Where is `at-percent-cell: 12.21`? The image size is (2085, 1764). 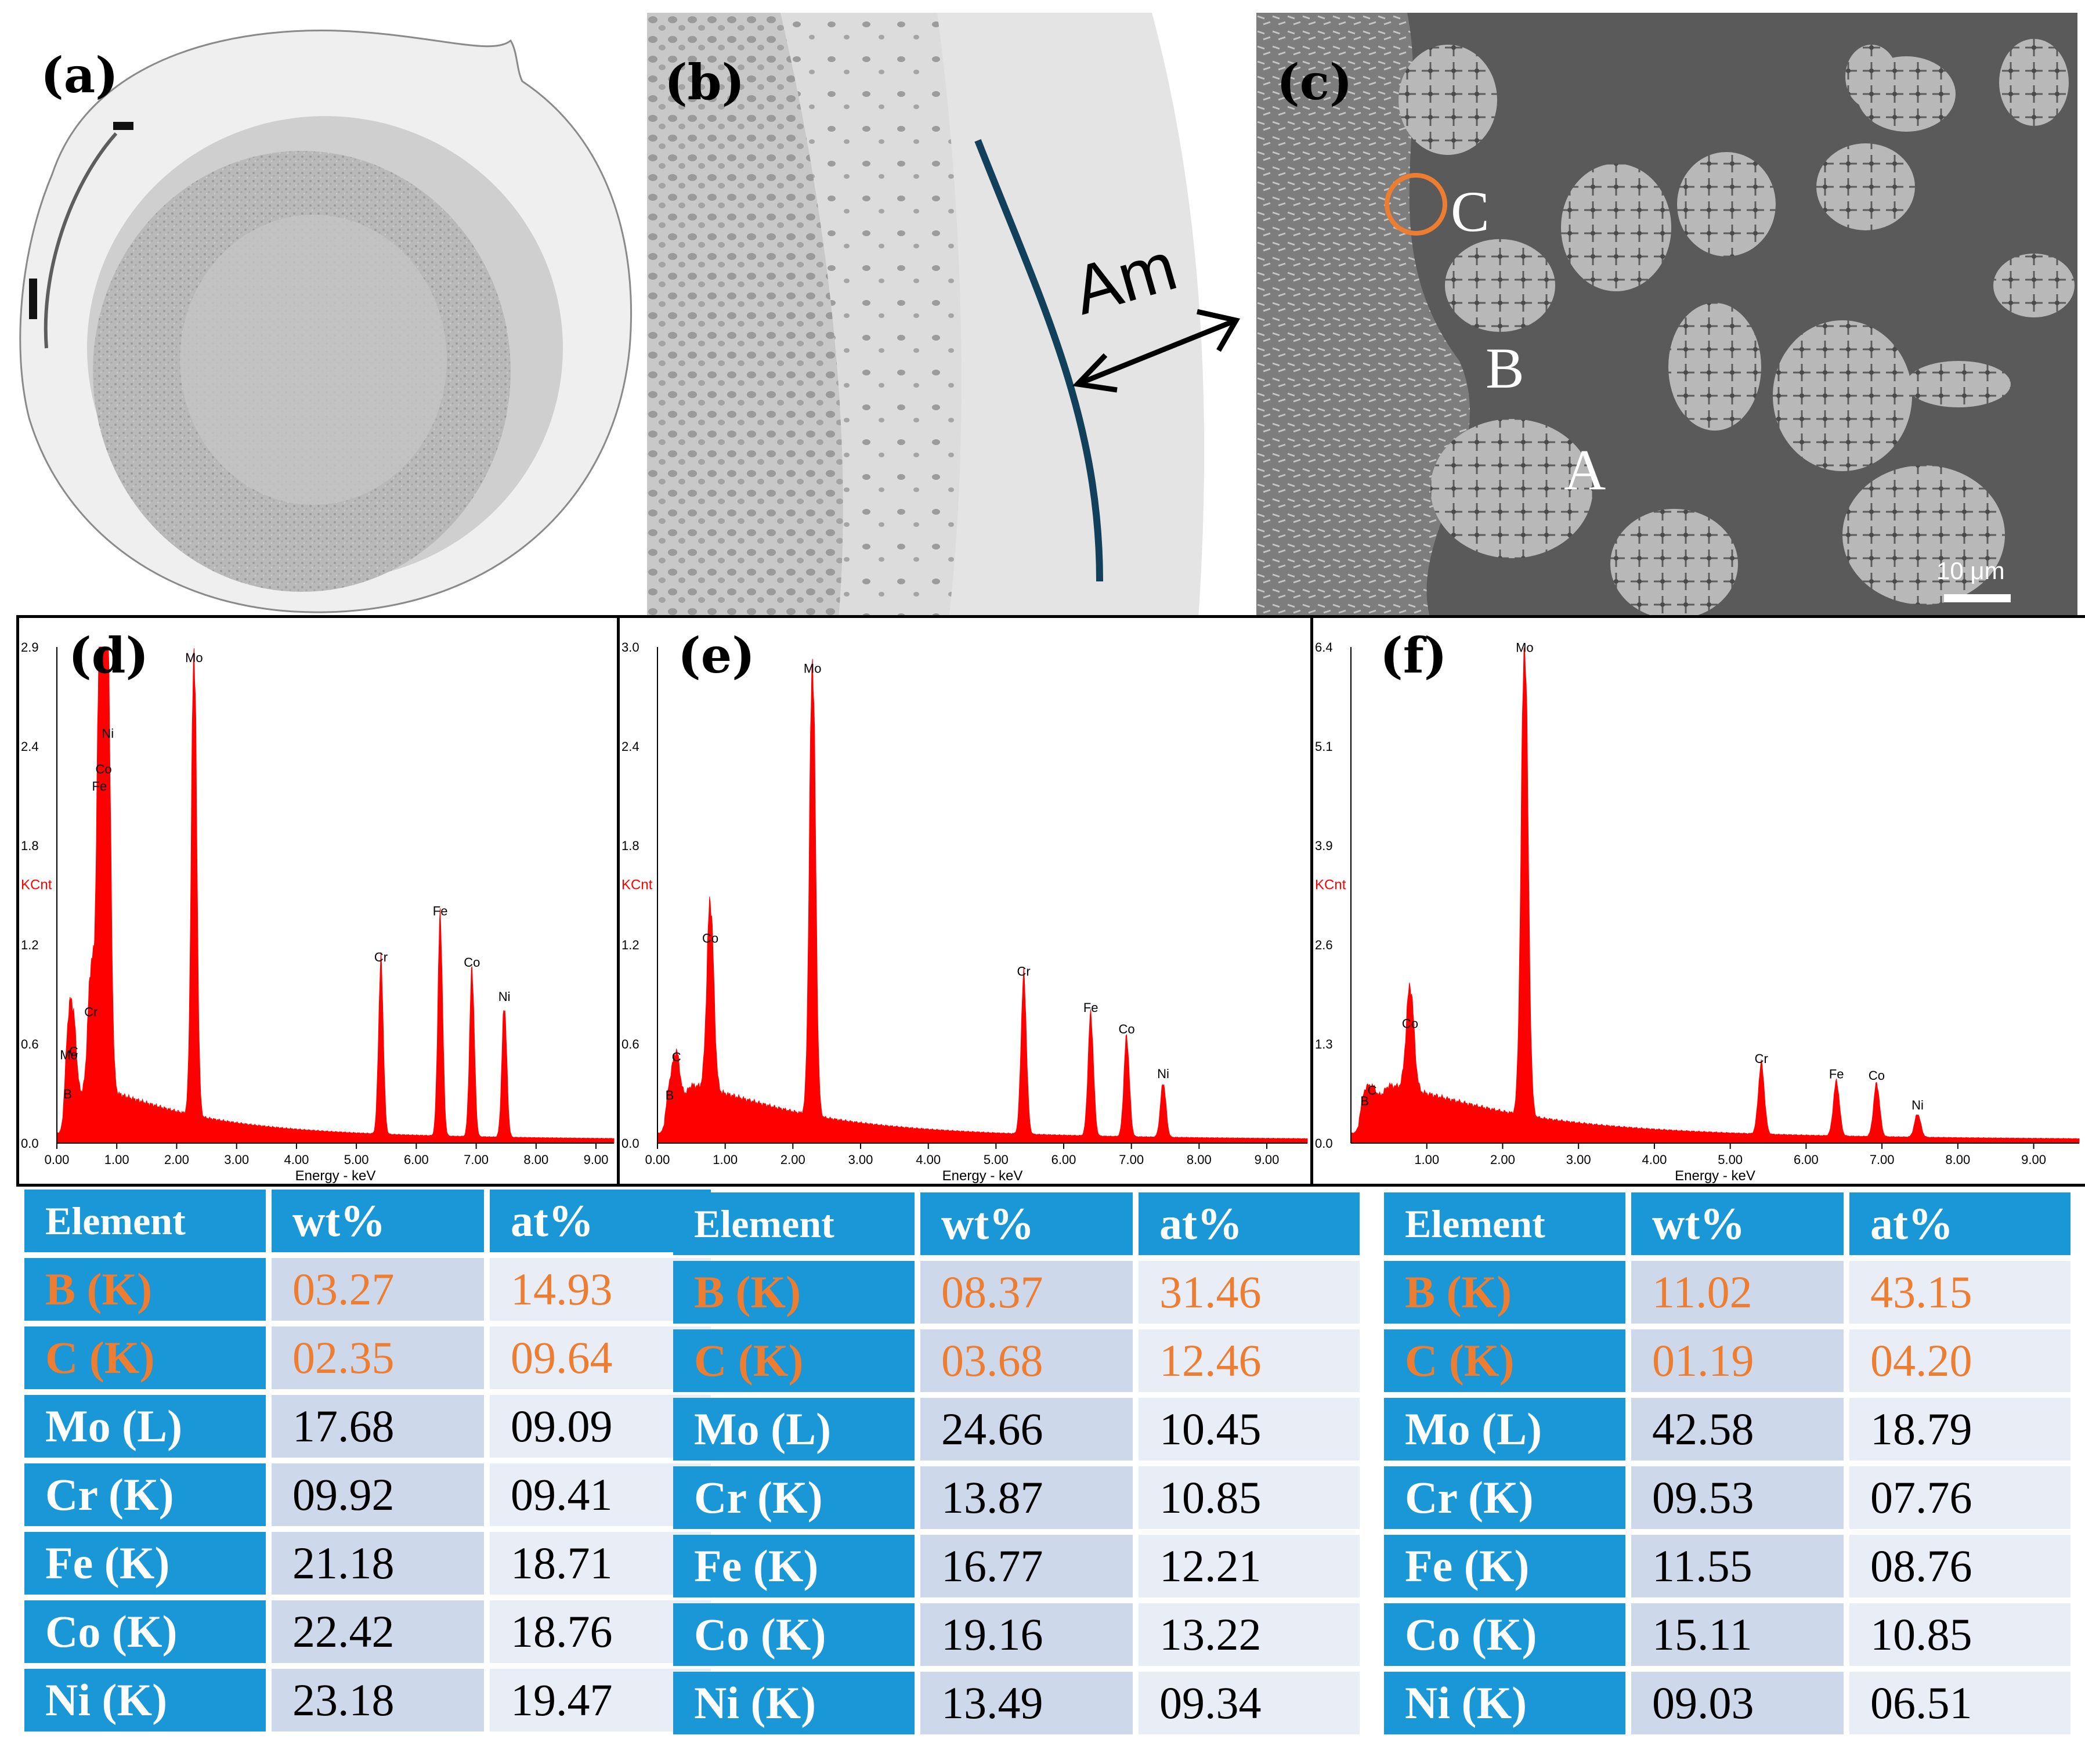 at-percent-cell: 12.21 is located at coordinates (1250, 1566).